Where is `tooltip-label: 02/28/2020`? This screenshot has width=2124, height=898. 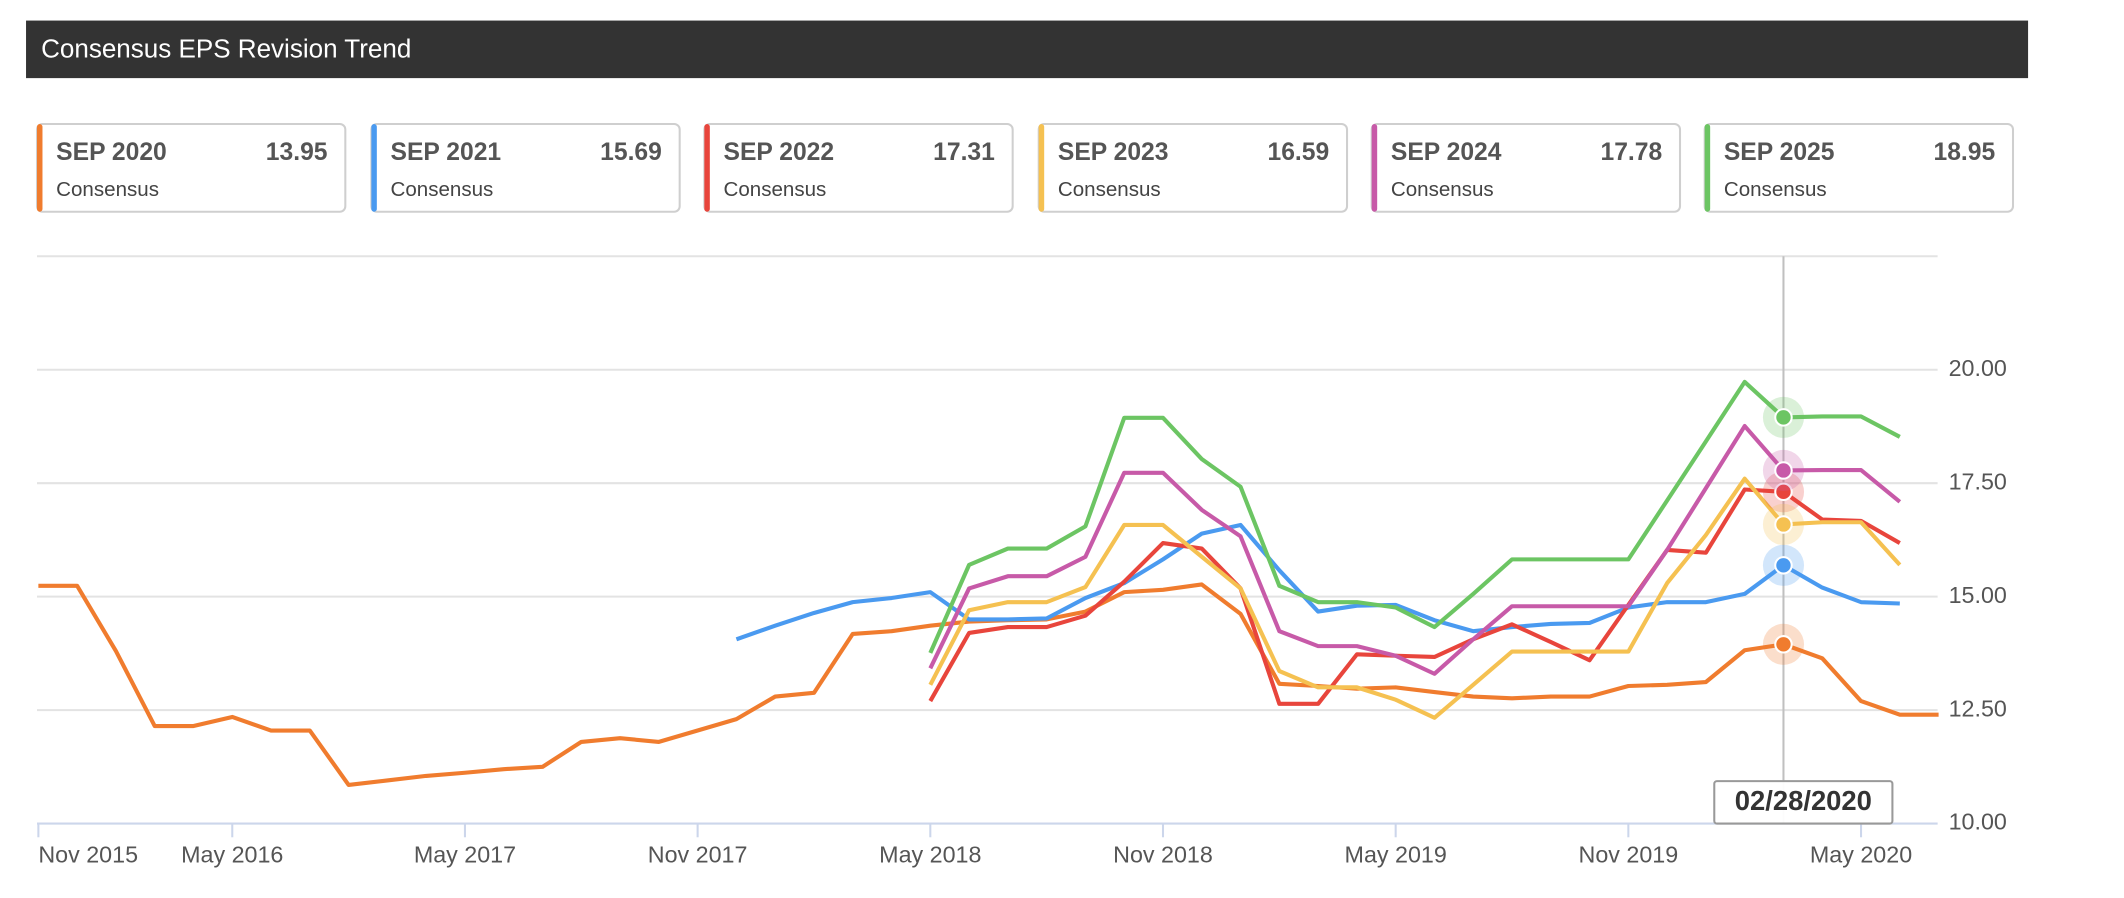 tooltip-label: 02/28/2020 is located at coordinates (1803, 800).